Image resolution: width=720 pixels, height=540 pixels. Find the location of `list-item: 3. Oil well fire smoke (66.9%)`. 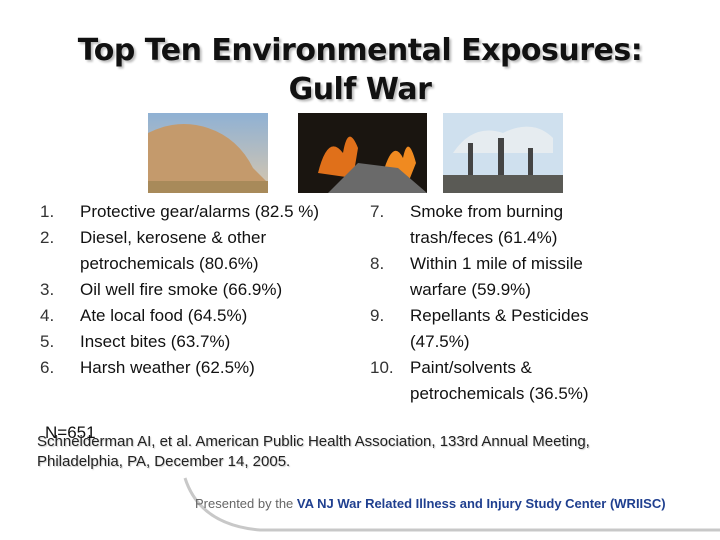

list-item: 3. Oil well fire smoke (66.9%) is located at coordinates (195, 290).